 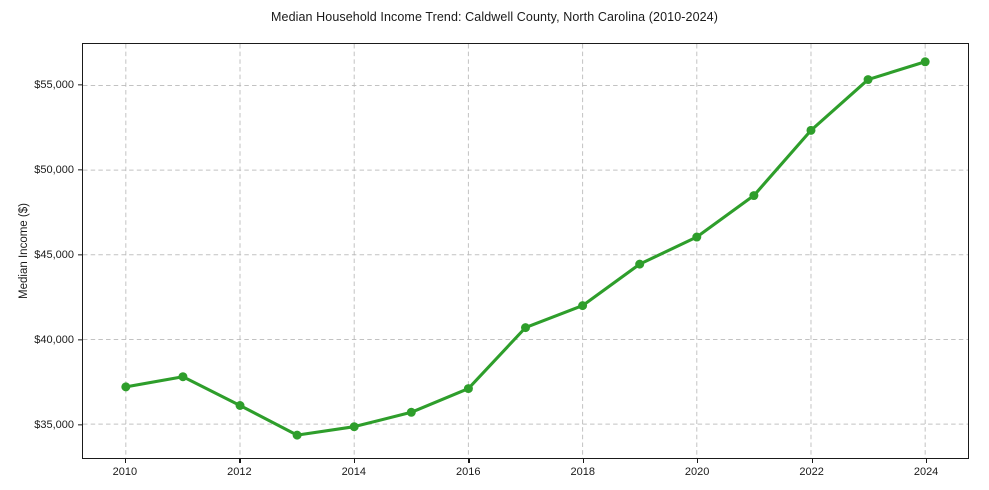 I want to click on x-axis-tick-label: 2014, so click(x=354, y=472).